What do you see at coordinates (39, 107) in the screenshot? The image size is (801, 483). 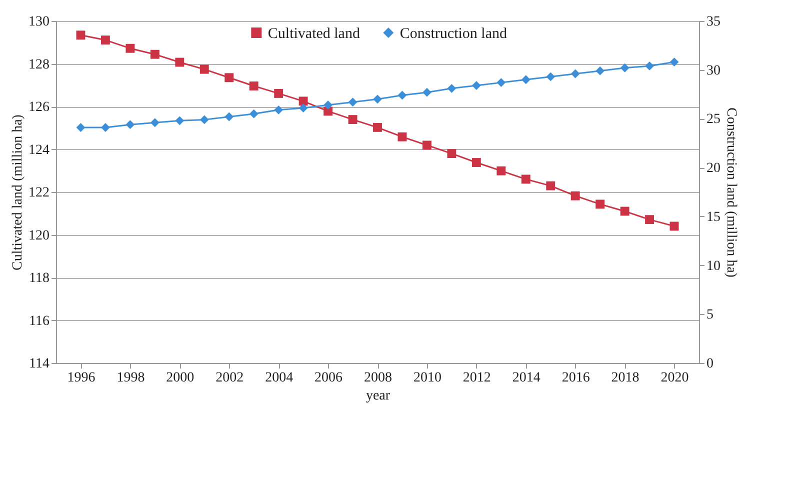 I see `y-tick-label: 126` at bounding box center [39, 107].